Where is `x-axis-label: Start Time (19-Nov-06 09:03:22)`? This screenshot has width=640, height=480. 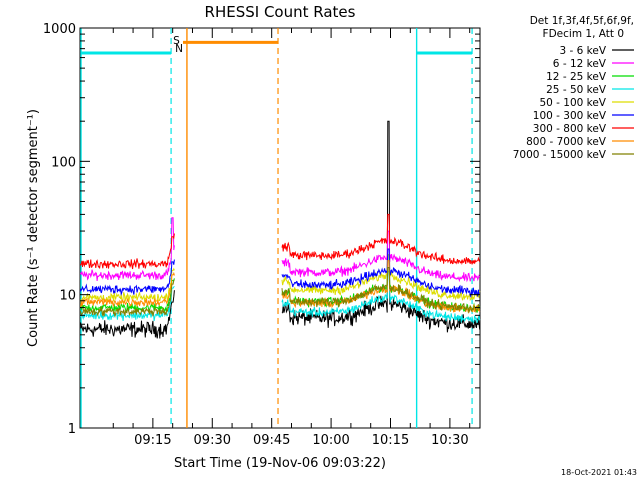
x-axis-label: Start Time (19-Nov-06 09:03:22) is located at coordinates (280, 463).